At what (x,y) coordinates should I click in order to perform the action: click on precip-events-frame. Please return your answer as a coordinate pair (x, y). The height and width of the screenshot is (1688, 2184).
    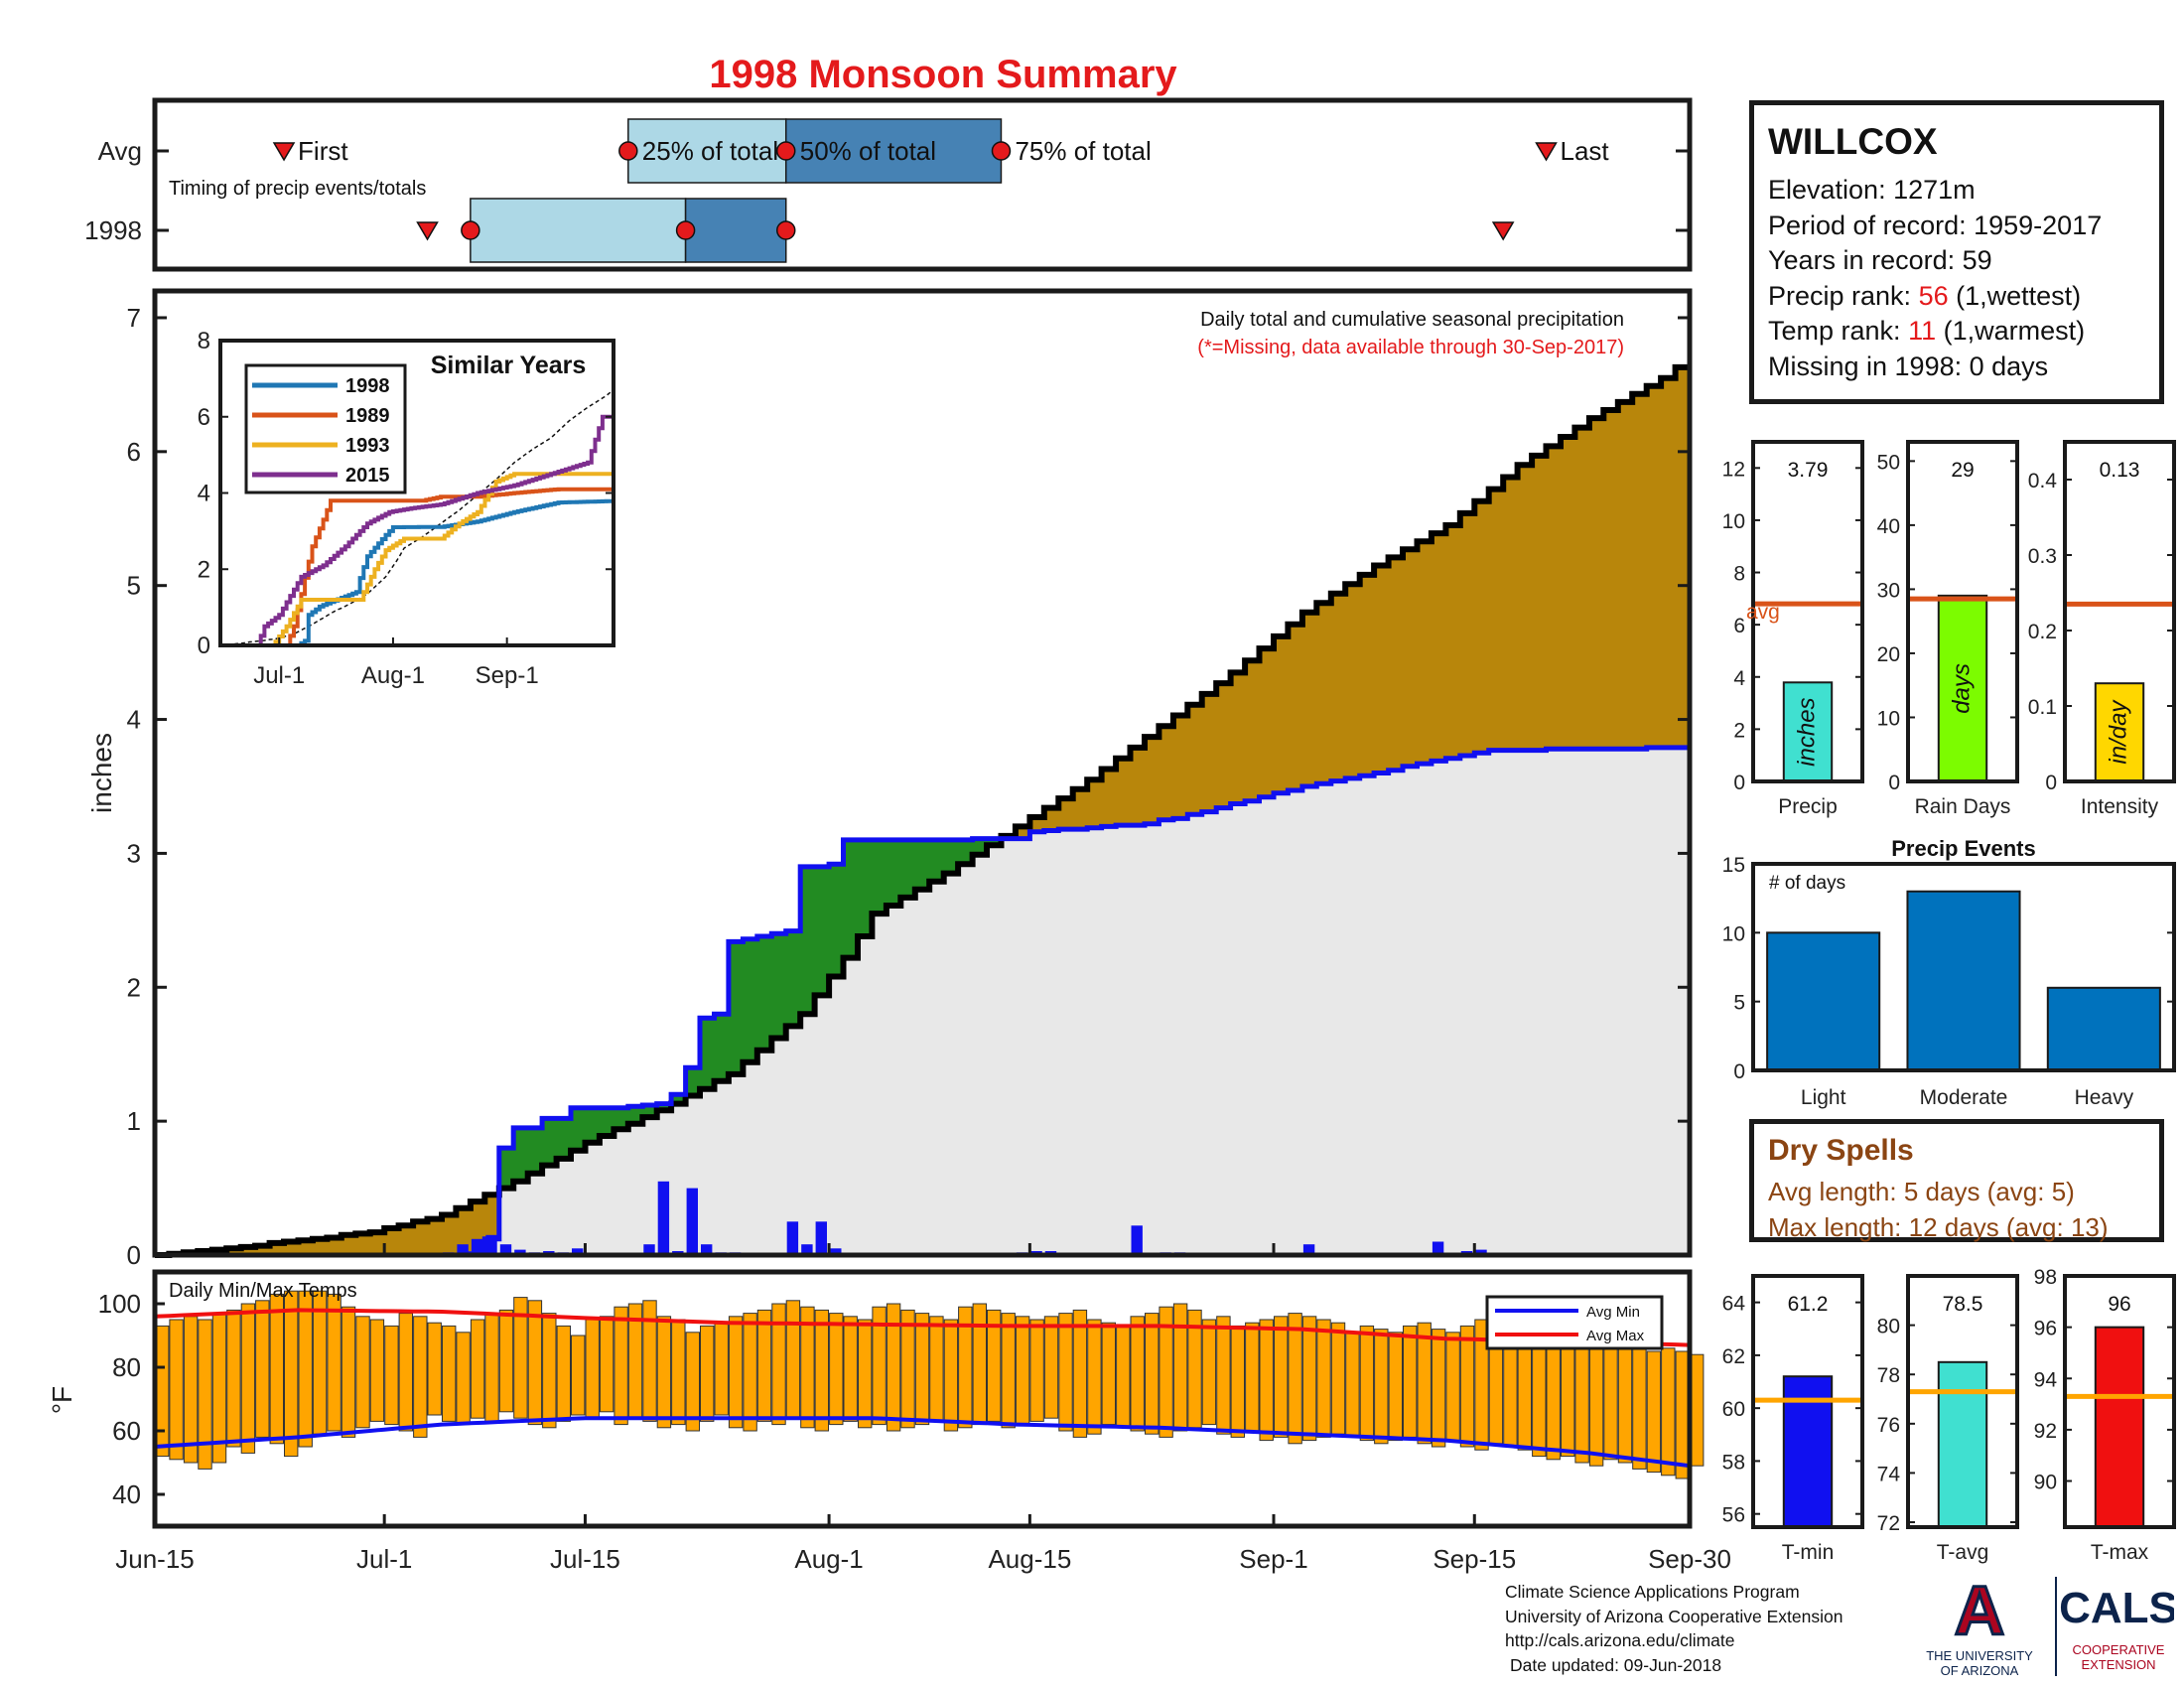
    Looking at the image, I should click on (1963, 967).